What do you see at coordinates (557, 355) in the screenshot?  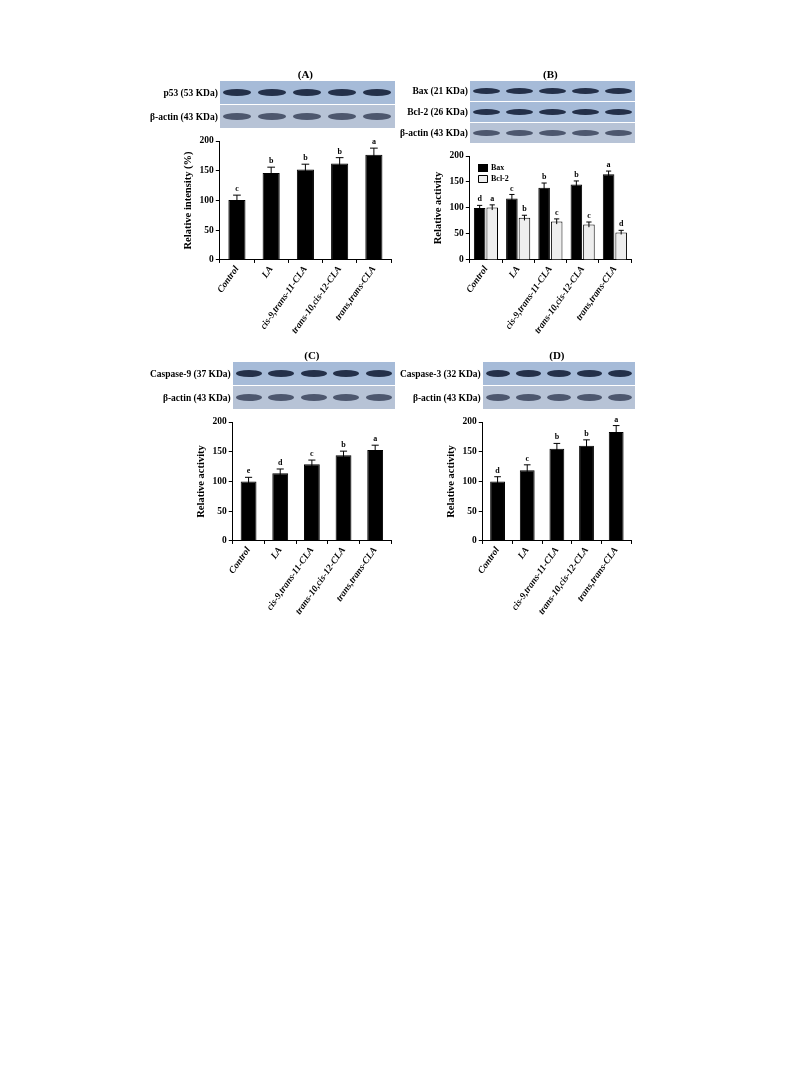 I see `chart-title: (D)` at bounding box center [557, 355].